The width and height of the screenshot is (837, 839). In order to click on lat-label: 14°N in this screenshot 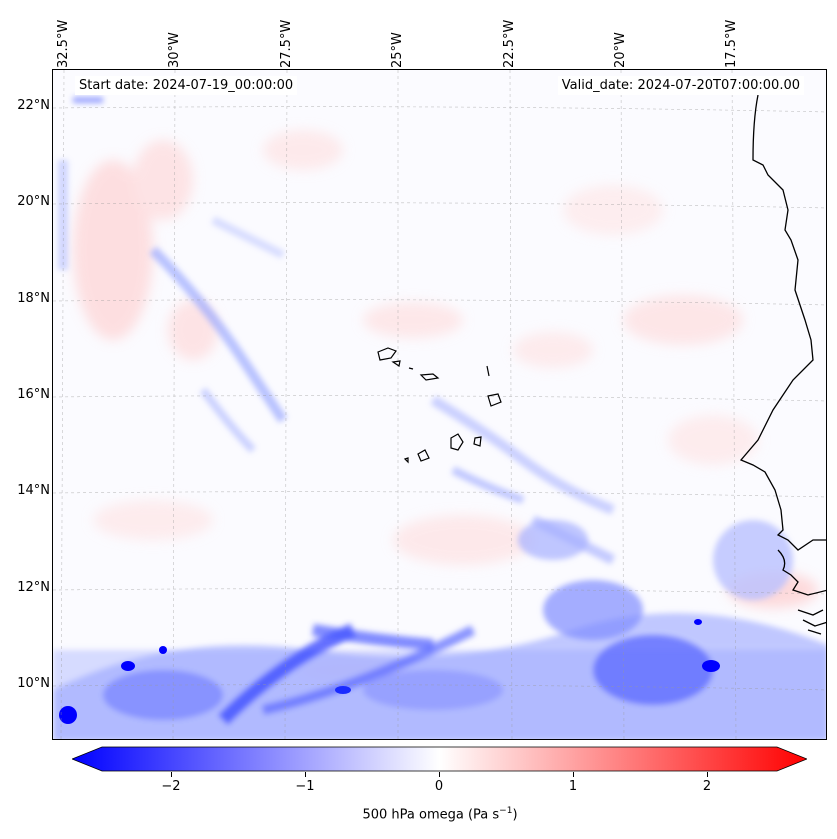, I will do `click(33, 490)`.